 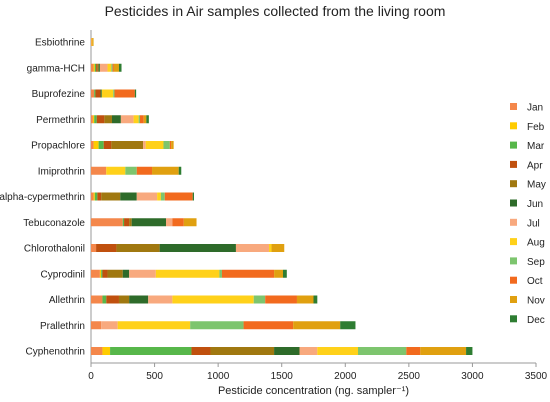 What do you see at coordinates (56, 68) in the screenshot?
I see `y-tick-label: gamma-HCH` at bounding box center [56, 68].